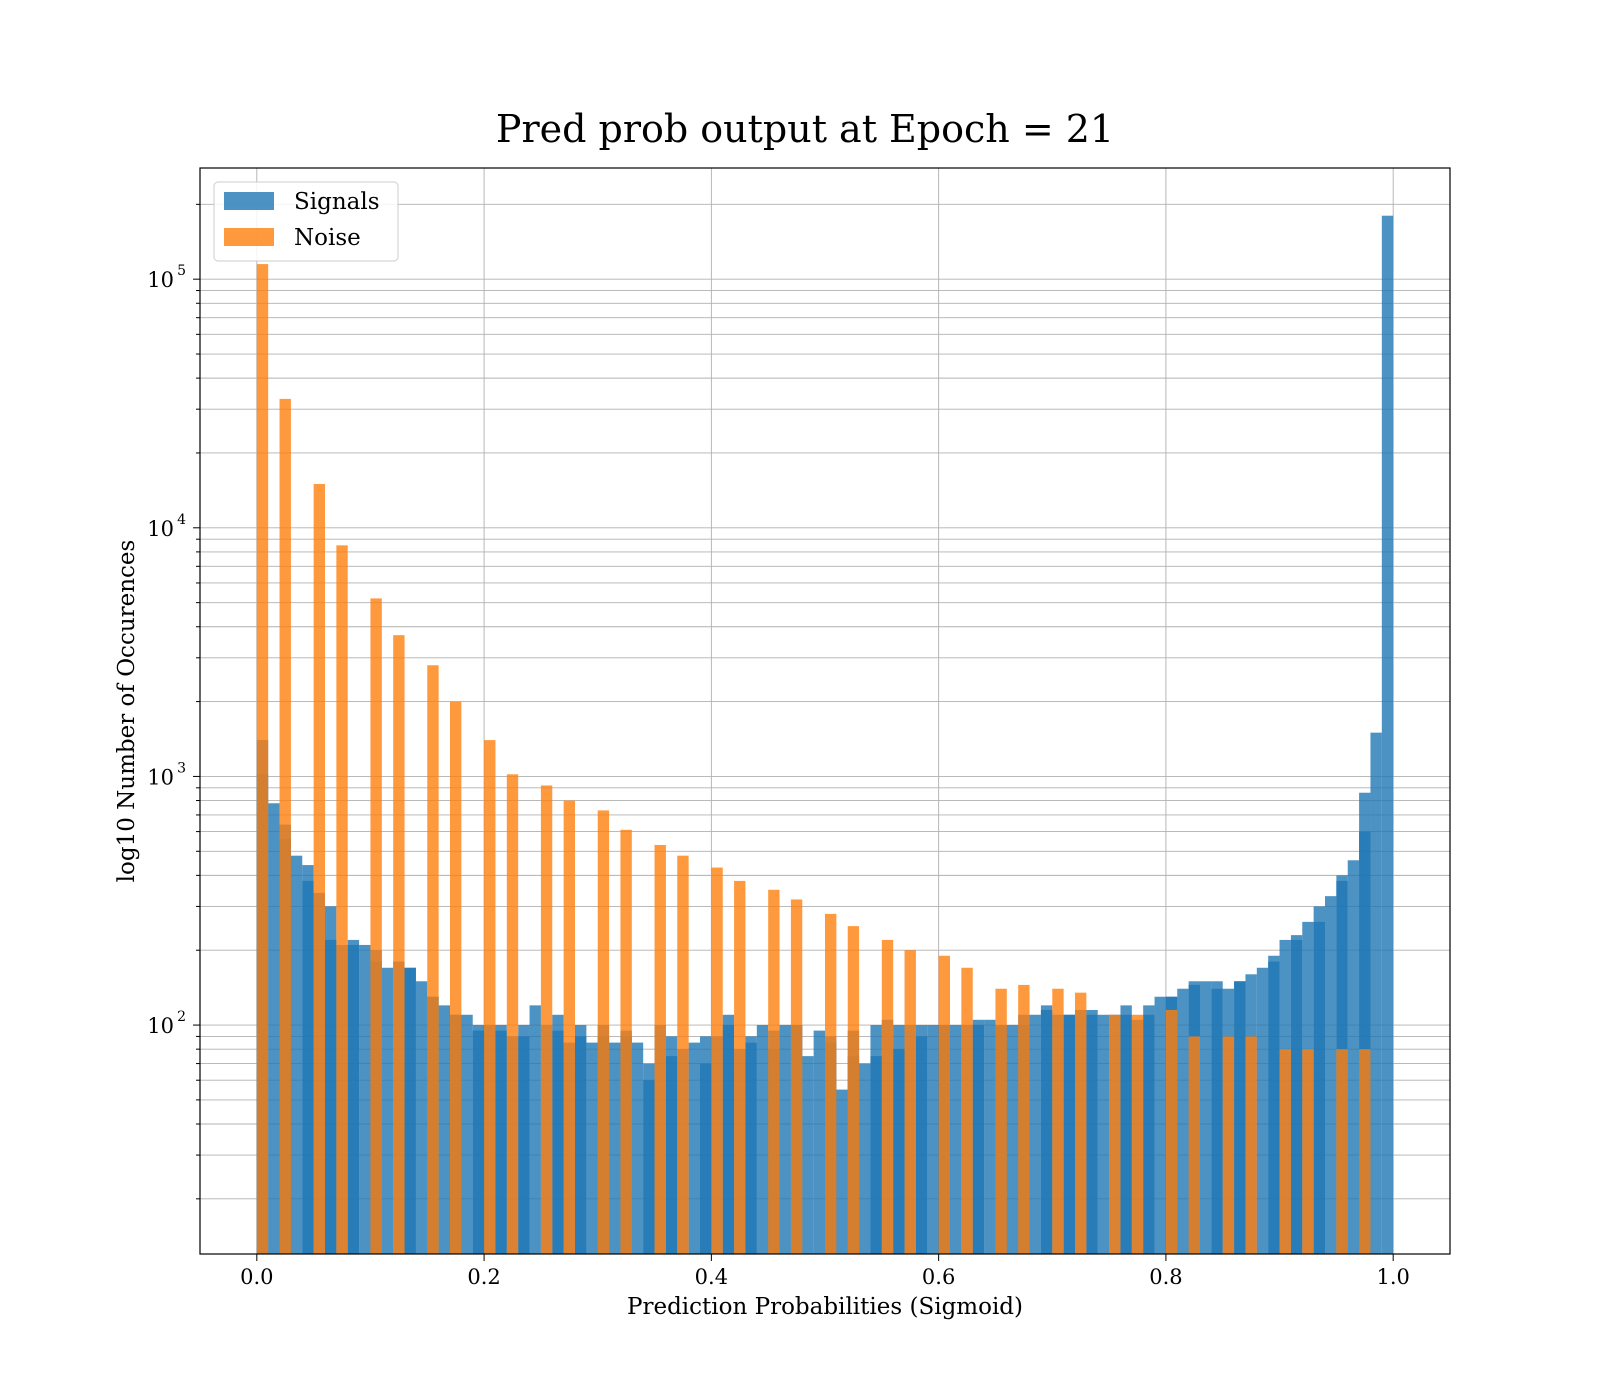  Describe the element at coordinates (337, 202) in the screenshot. I see `legend-label-signals: Signals` at that location.